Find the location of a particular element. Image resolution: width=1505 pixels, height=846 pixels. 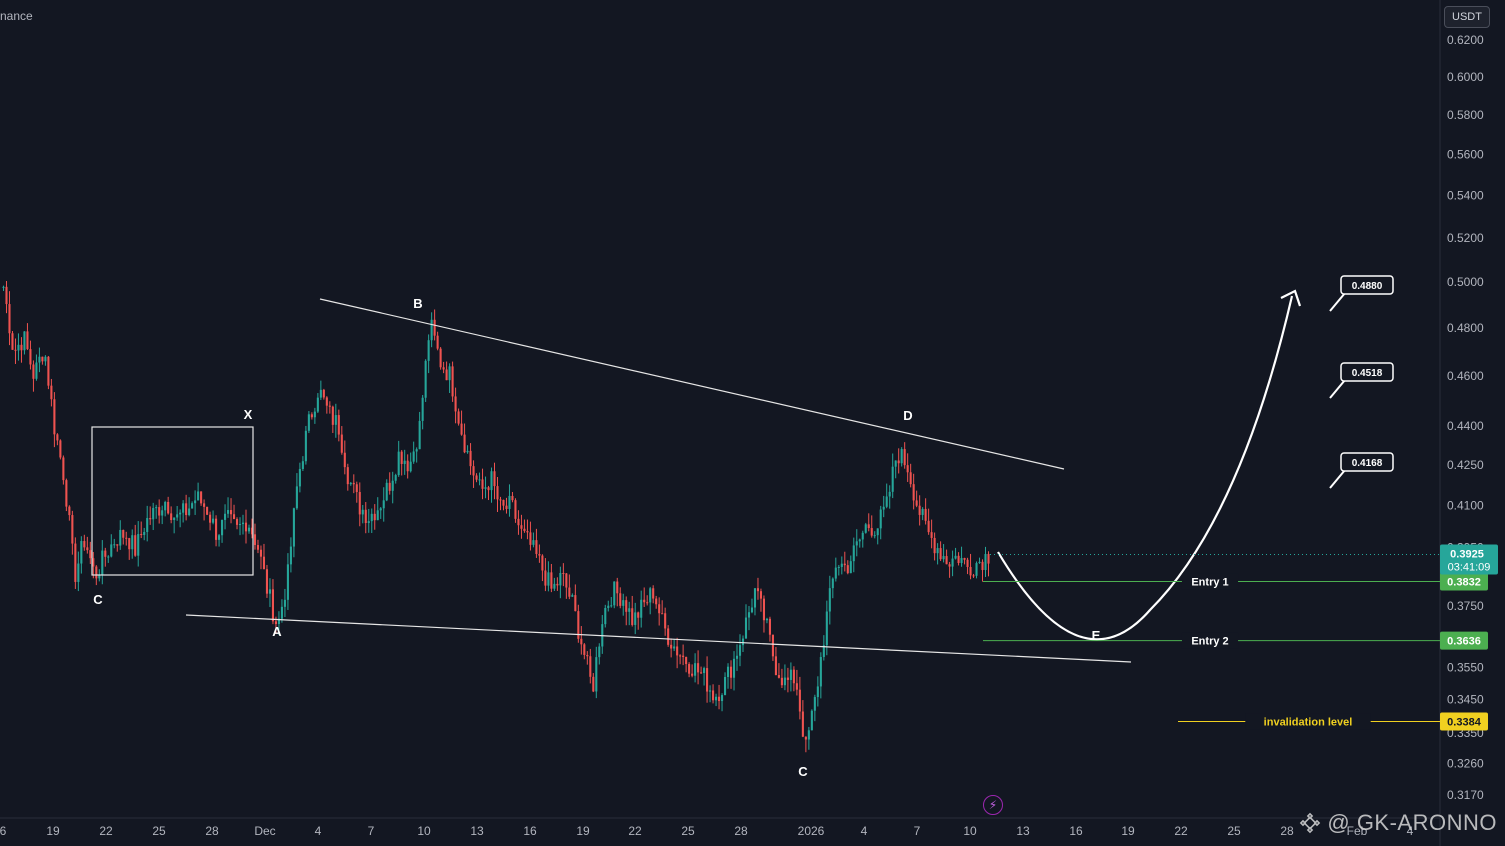

level-label: Entry 2 is located at coordinates (1209, 642).